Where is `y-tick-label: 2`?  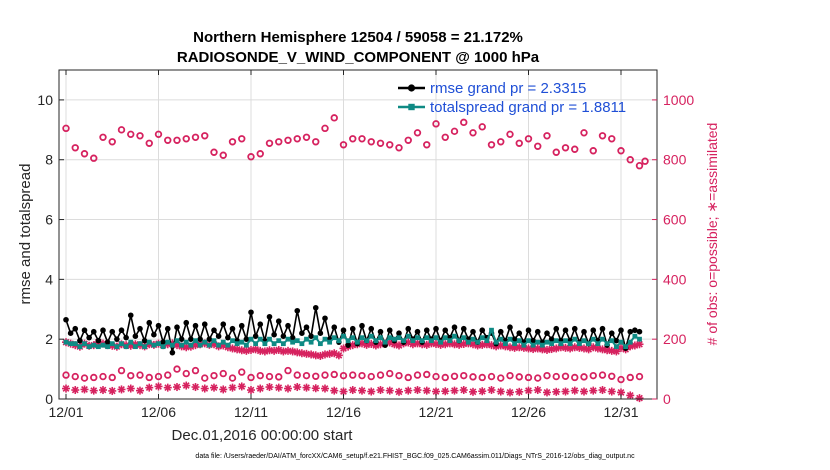 y-tick-label: 2 is located at coordinates (49, 339).